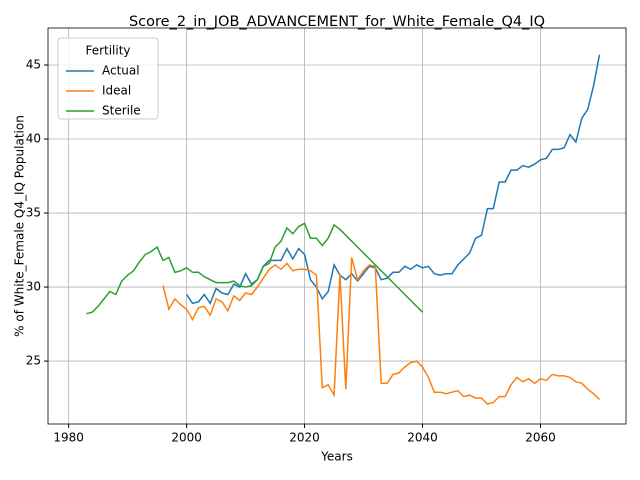 The image size is (640, 480). Describe the element at coordinates (33, 287) in the screenshot. I see `y-tick-label: 30` at that location.